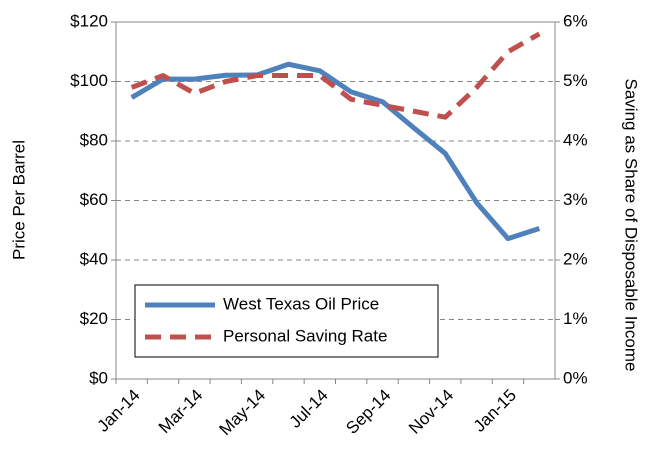  What do you see at coordinates (575, 258) in the screenshot?
I see `y2-tick-label: 2%` at bounding box center [575, 258].